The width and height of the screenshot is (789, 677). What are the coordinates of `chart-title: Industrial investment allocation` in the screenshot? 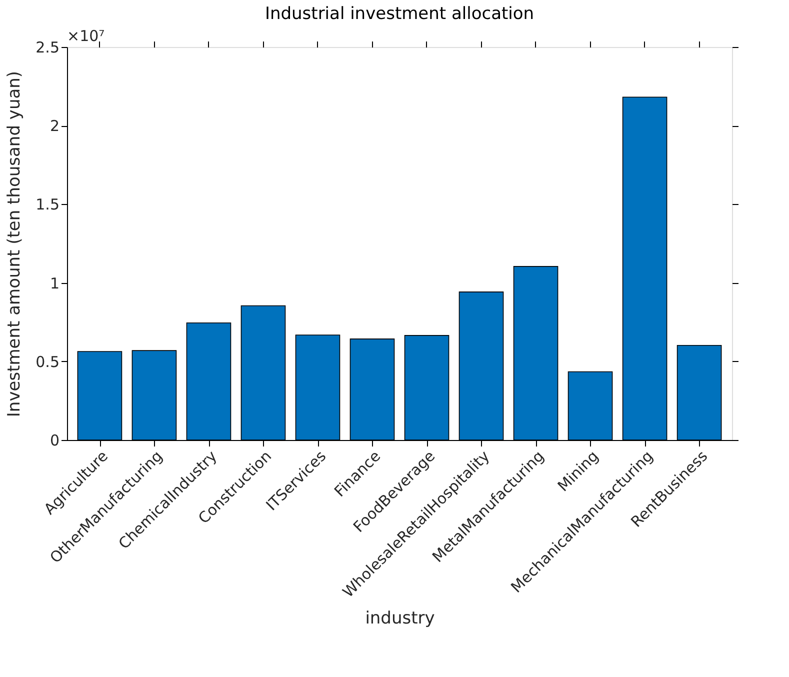 It's located at (399, 14).